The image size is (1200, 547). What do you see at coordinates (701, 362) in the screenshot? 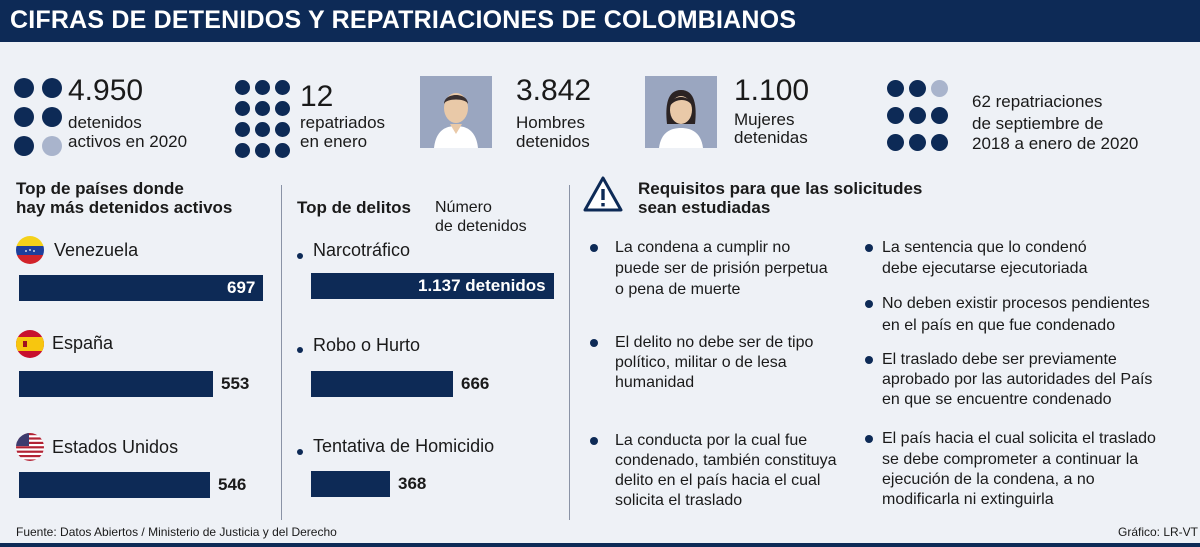
I see `requirement-line: político, militar o de lesa` at bounding box center [701, 362].